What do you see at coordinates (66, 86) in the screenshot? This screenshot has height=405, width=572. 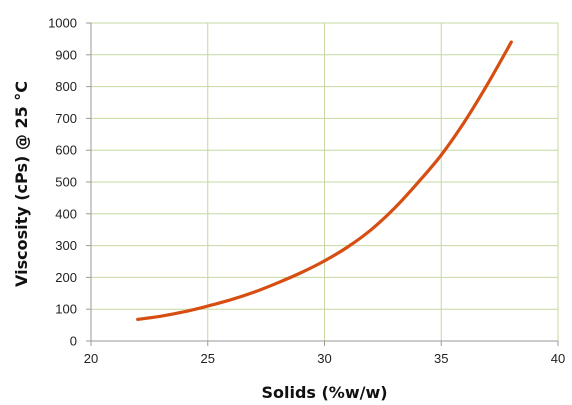 I see `y-tick-label: 800` at bounding box center [66, 86].